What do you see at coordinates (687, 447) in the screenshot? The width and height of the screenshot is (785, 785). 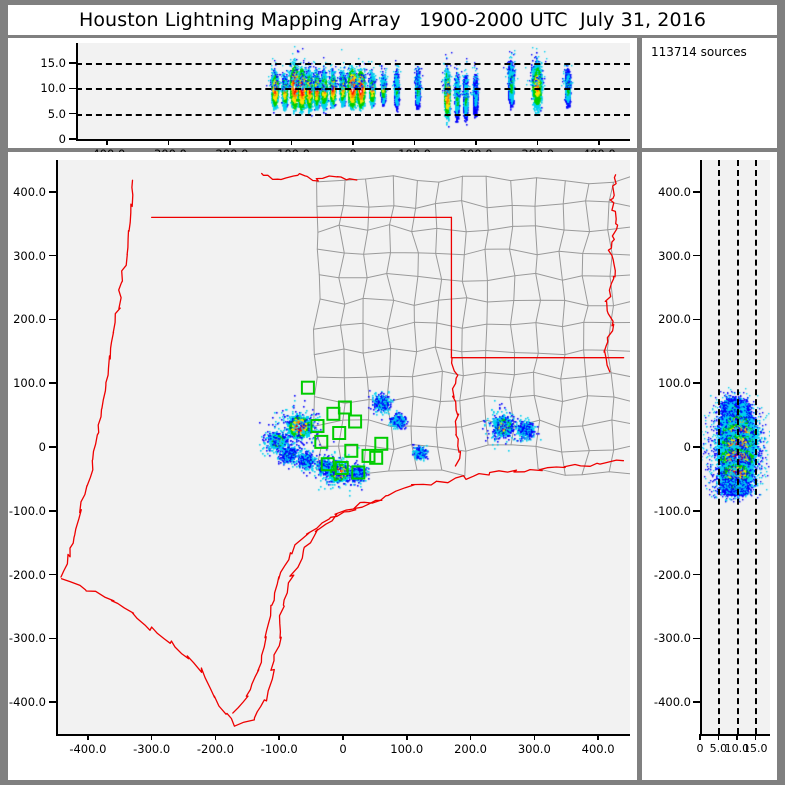 I see `side-y-tick-label: 0` at bounding box center [687, 447].